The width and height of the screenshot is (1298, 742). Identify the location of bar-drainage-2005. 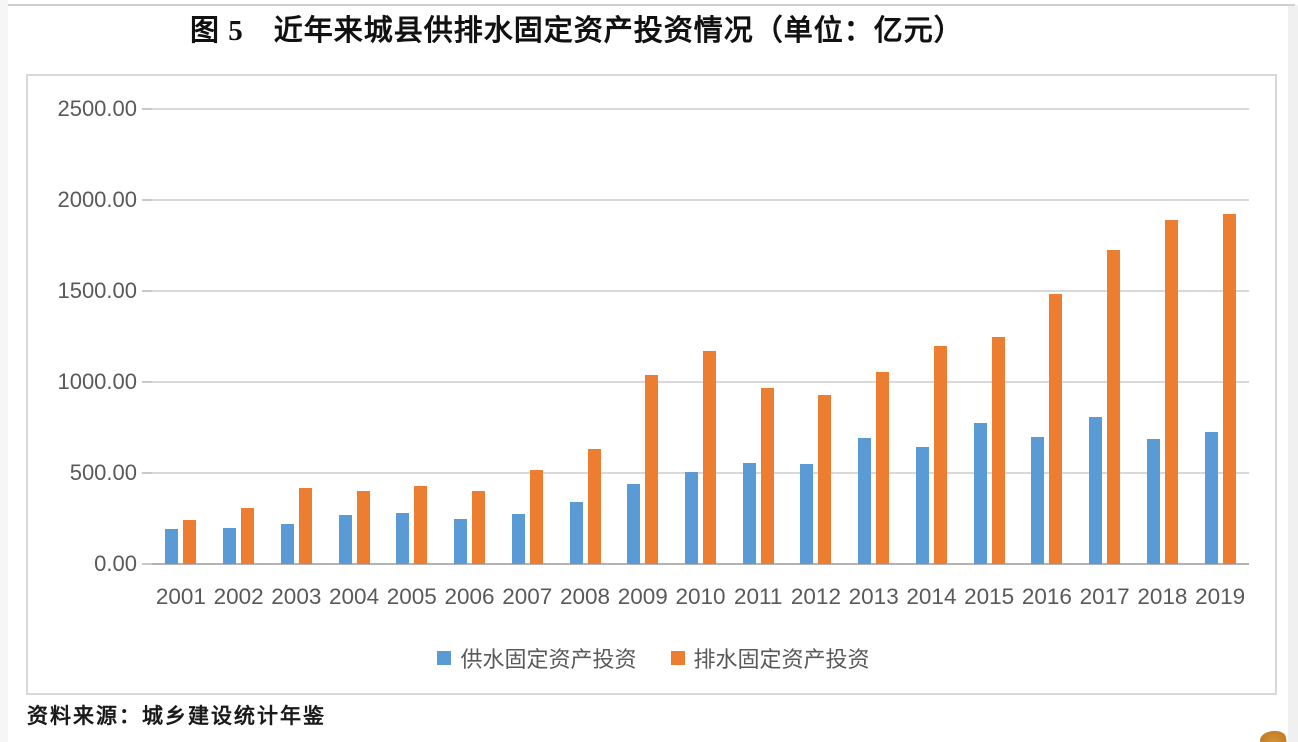
(421, 524).